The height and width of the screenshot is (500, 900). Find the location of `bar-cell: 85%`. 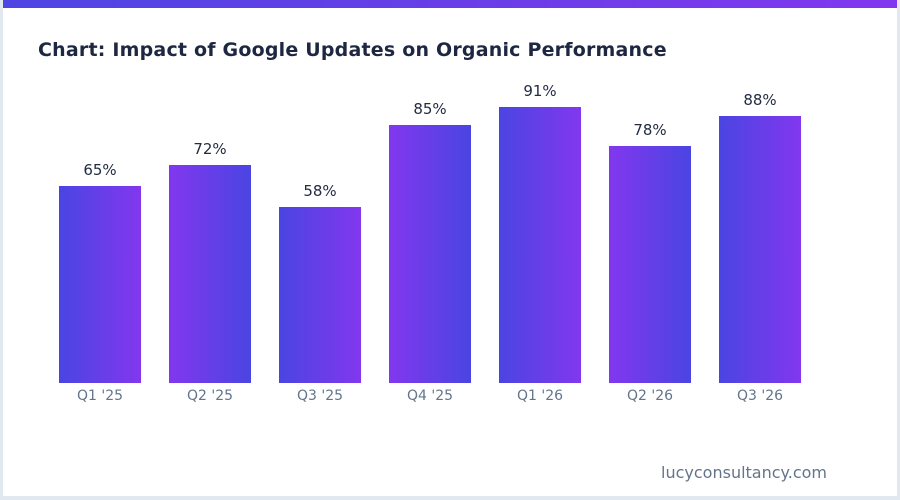

bar-cell: 85% is located at coordinates (430, 242).